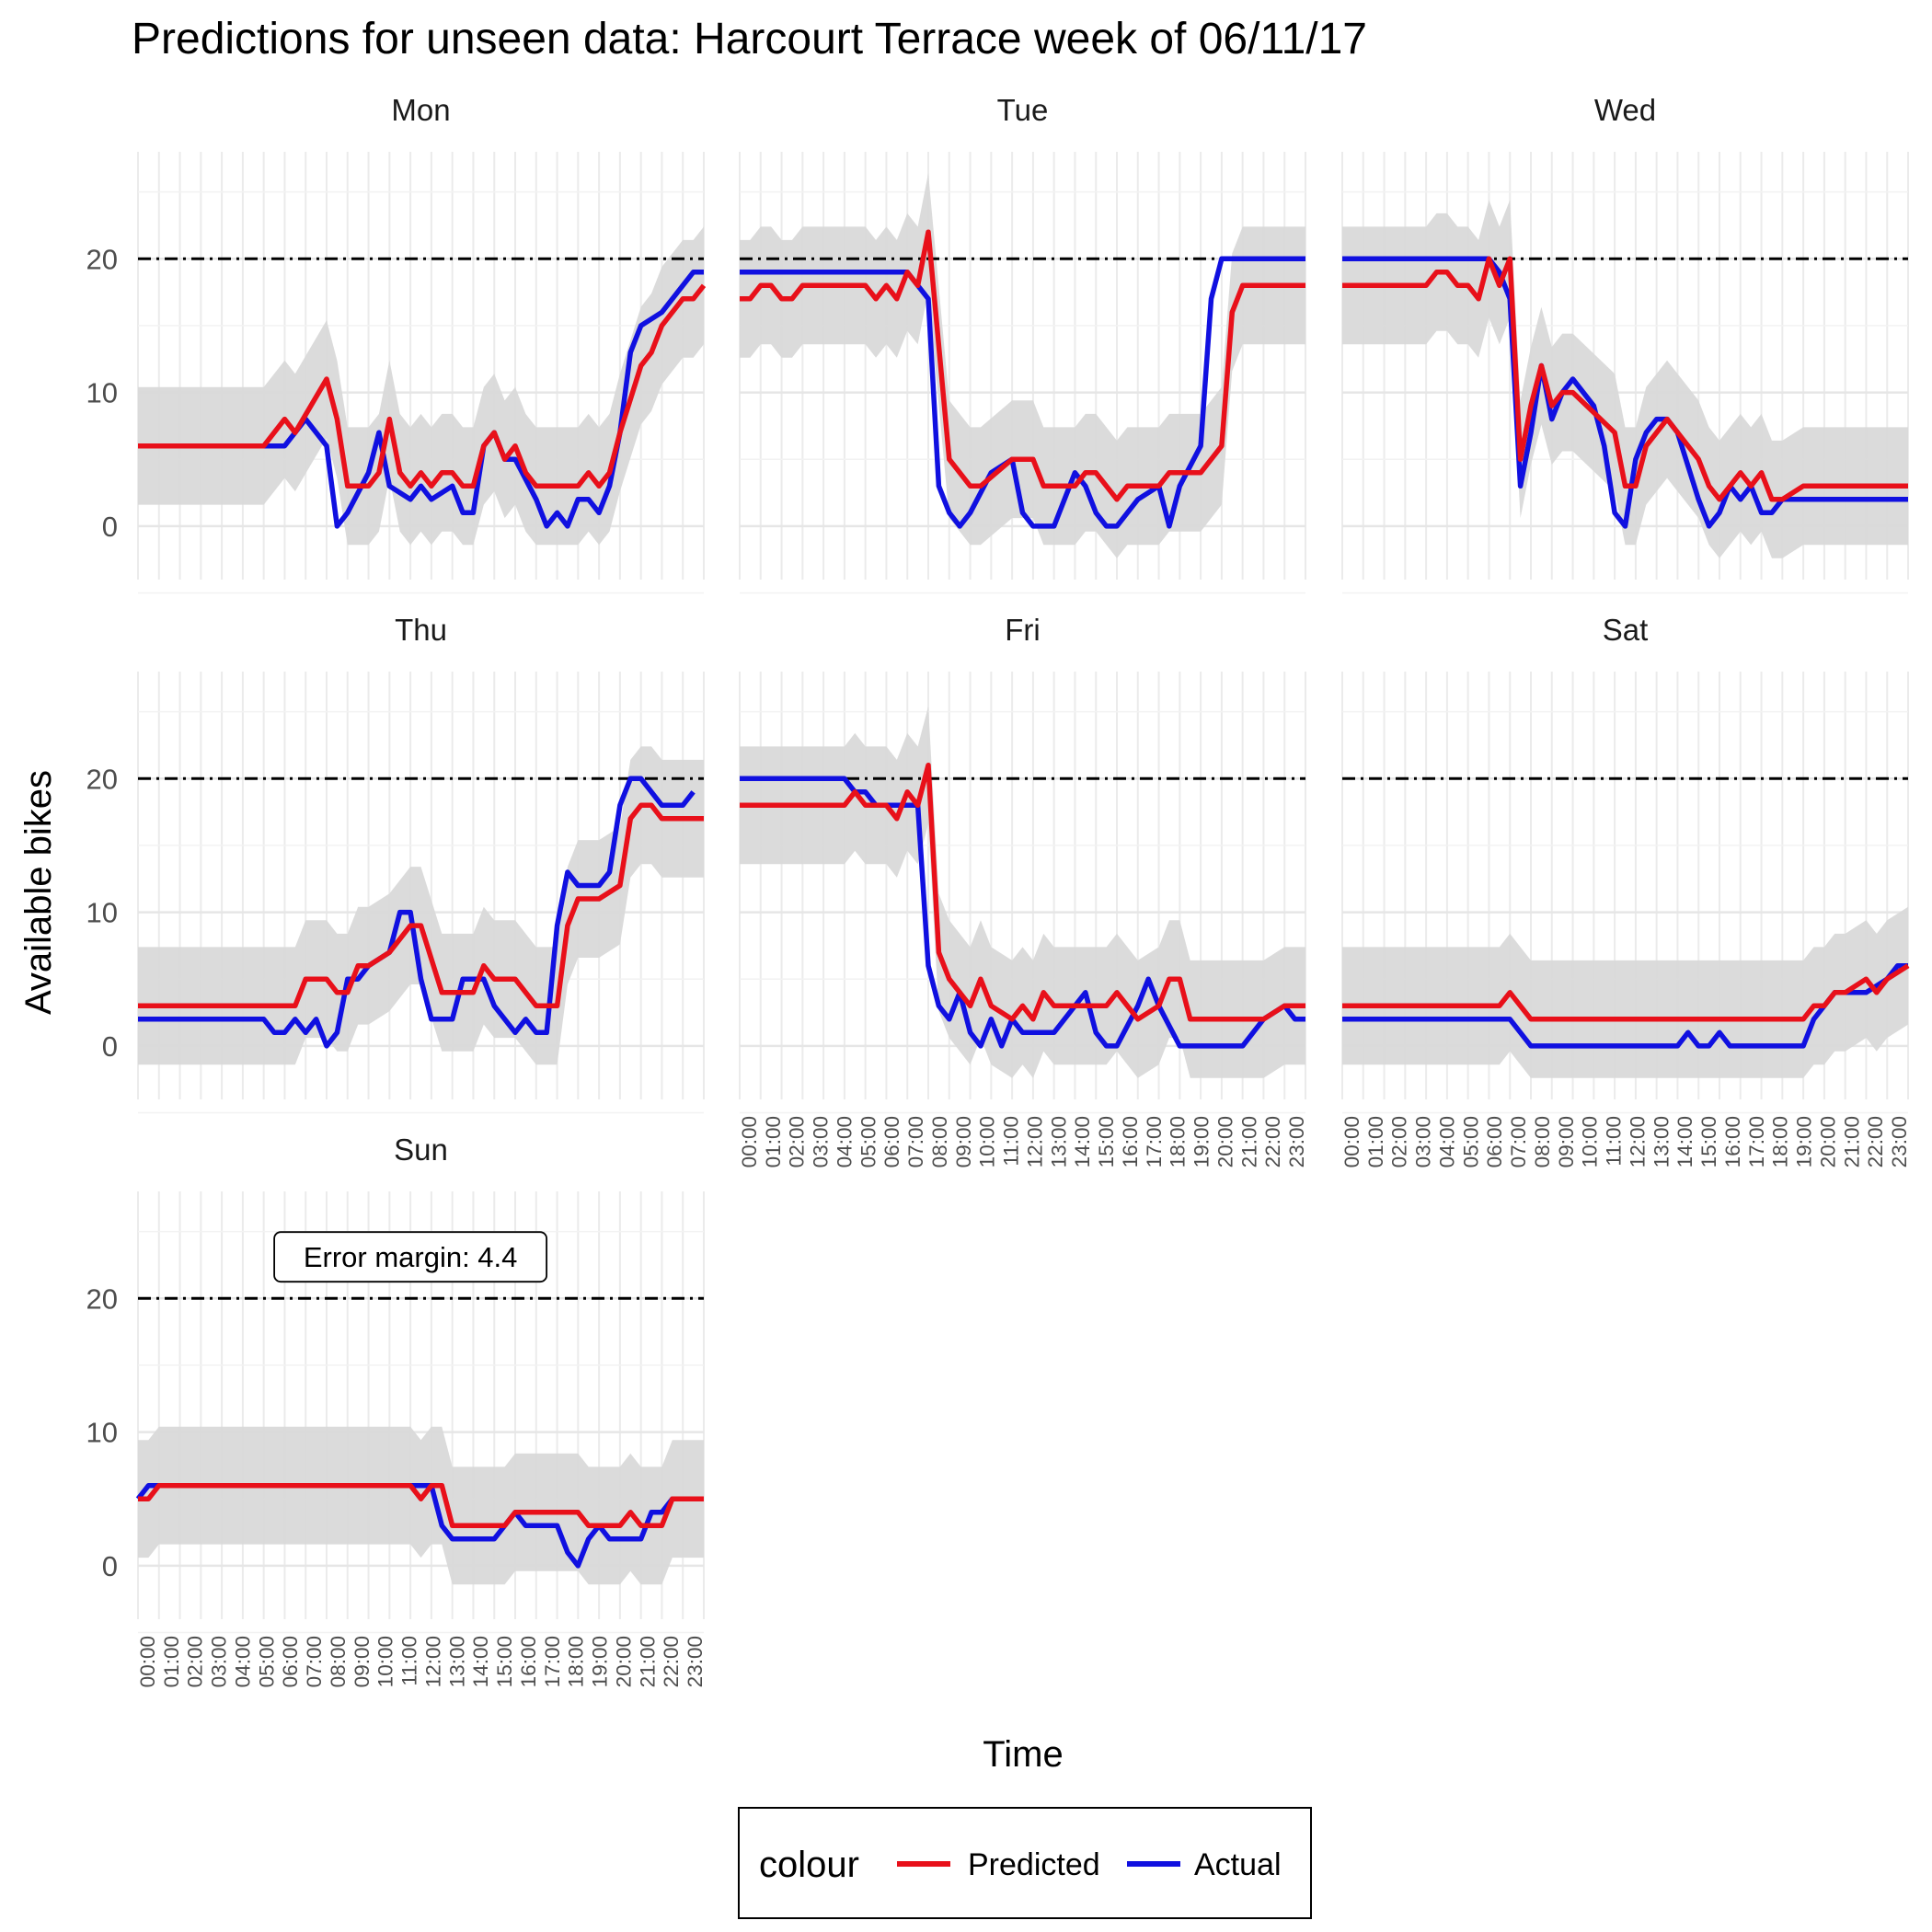 The height and width of the screenshot is (1932, 1932). I want to click on annotation-box, so click(410, 1257).